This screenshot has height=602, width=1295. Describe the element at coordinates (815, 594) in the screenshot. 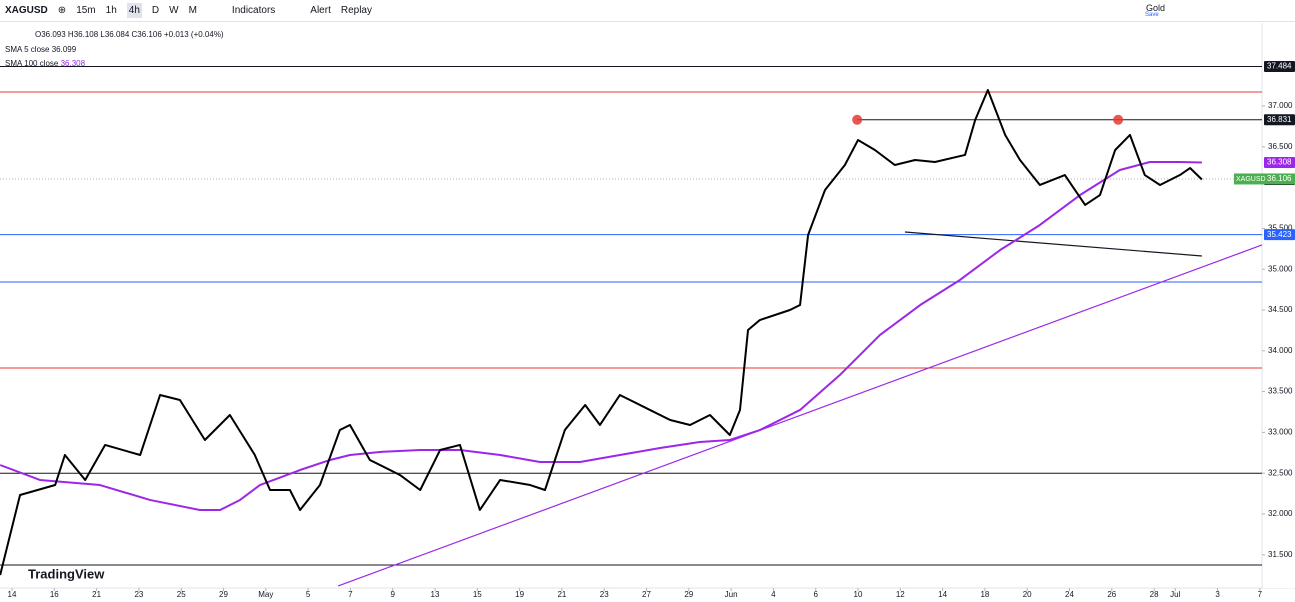

I see `x-tick-label: 6` at that location.